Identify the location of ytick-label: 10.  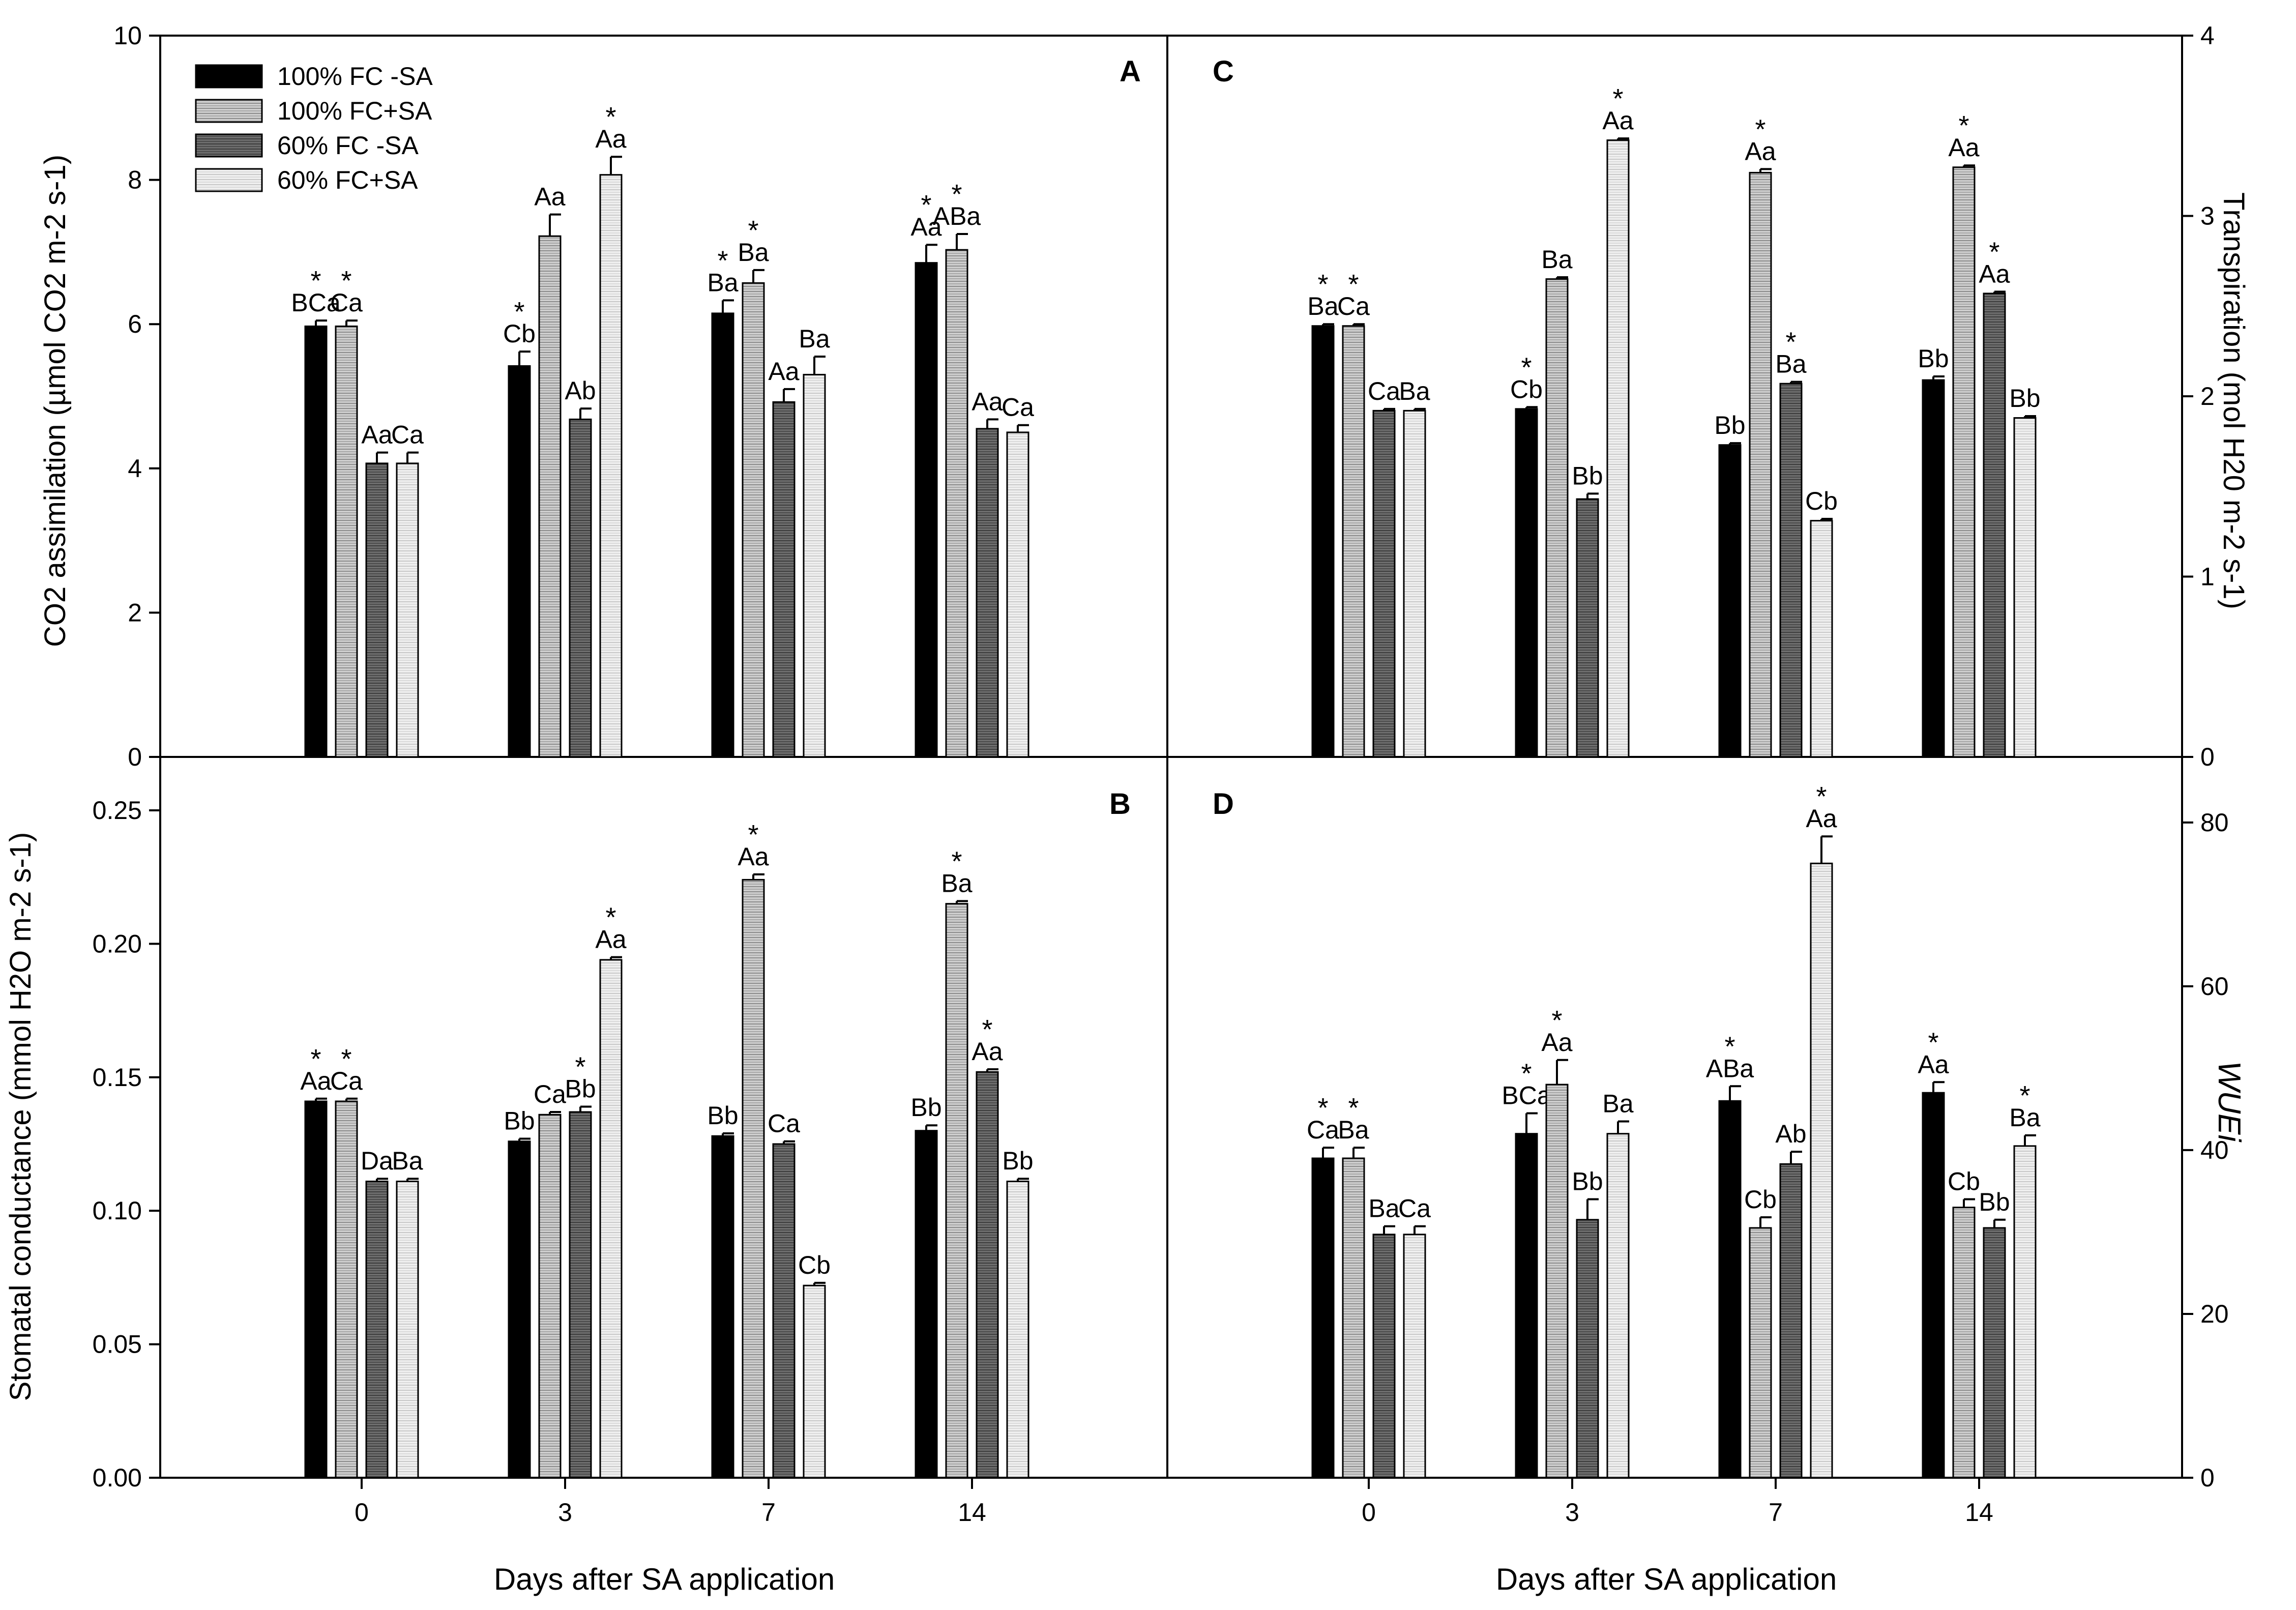
(127, 35).